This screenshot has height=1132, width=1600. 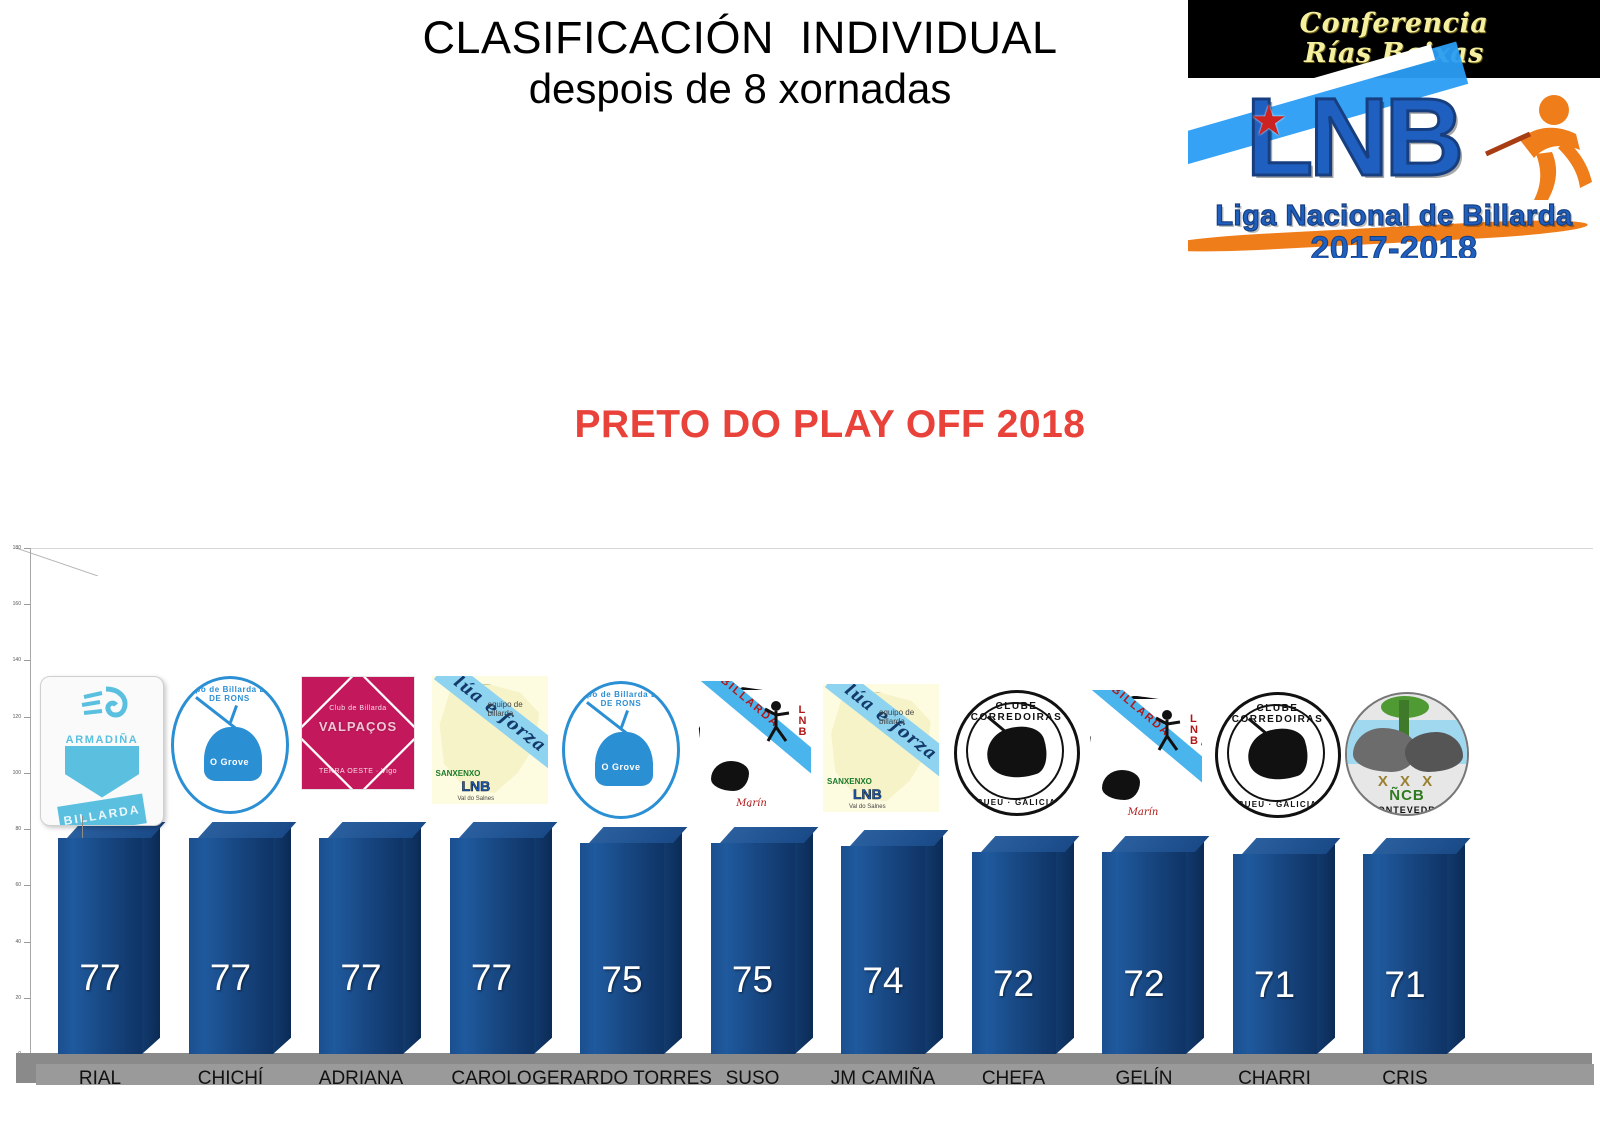 What do you see at coordinates (358, 726) in the screenshot?
I see `valpacos-club-name: VALPAÇOS` at bounding box center [358, 726].